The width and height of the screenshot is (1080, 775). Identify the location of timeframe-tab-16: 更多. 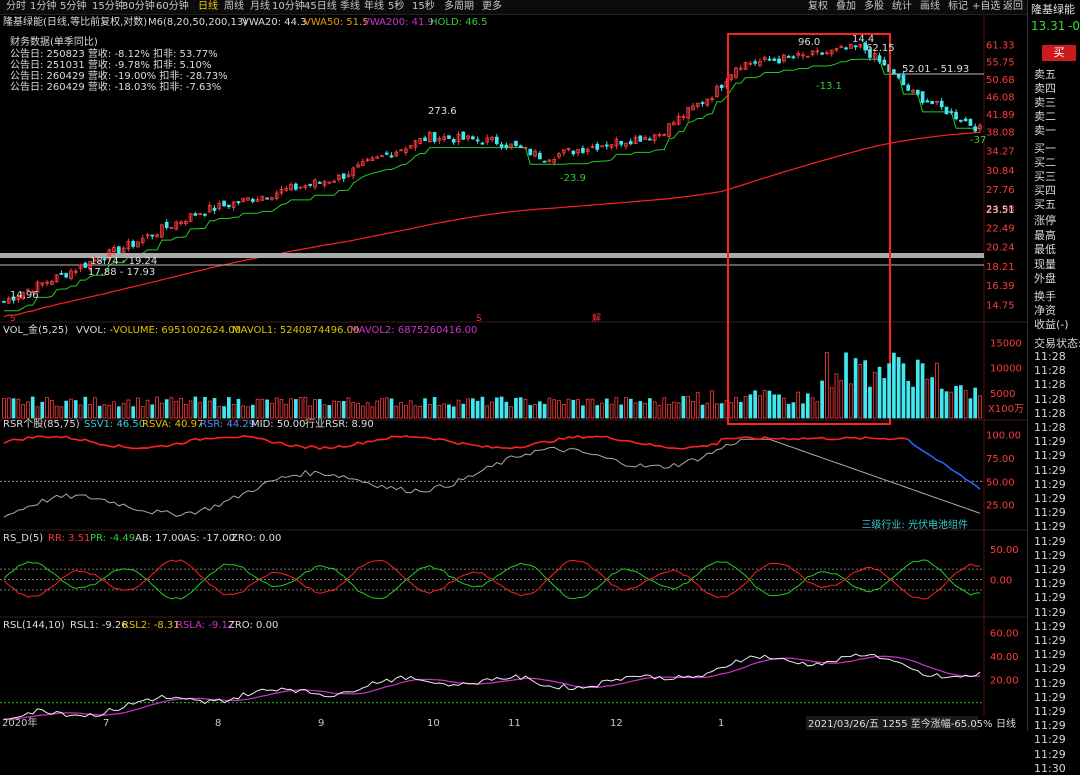
(492, 6).